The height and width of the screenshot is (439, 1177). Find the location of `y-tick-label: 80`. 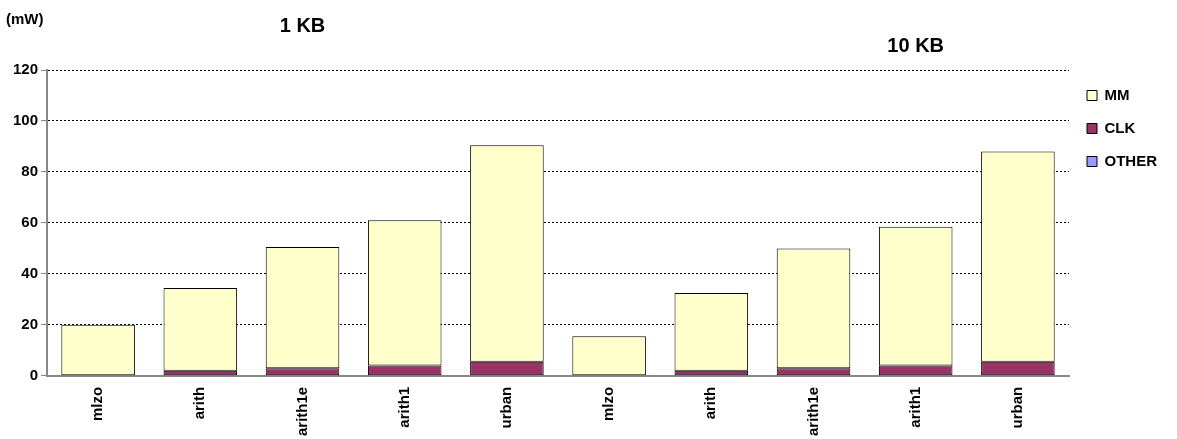

y-tick-label: 80 is located at coordinates (30, 171).